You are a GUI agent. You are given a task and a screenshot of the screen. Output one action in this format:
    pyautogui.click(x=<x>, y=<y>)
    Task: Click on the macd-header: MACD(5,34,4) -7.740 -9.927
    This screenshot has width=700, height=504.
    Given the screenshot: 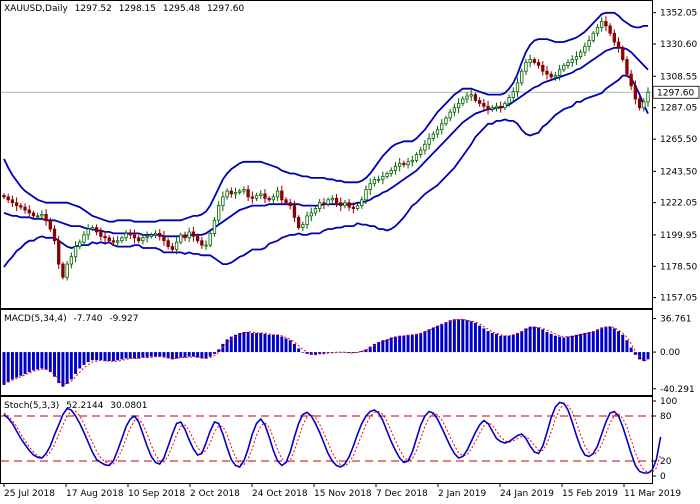 What is the action you would take?
    pyautogui.click(x=71, y=319)
    